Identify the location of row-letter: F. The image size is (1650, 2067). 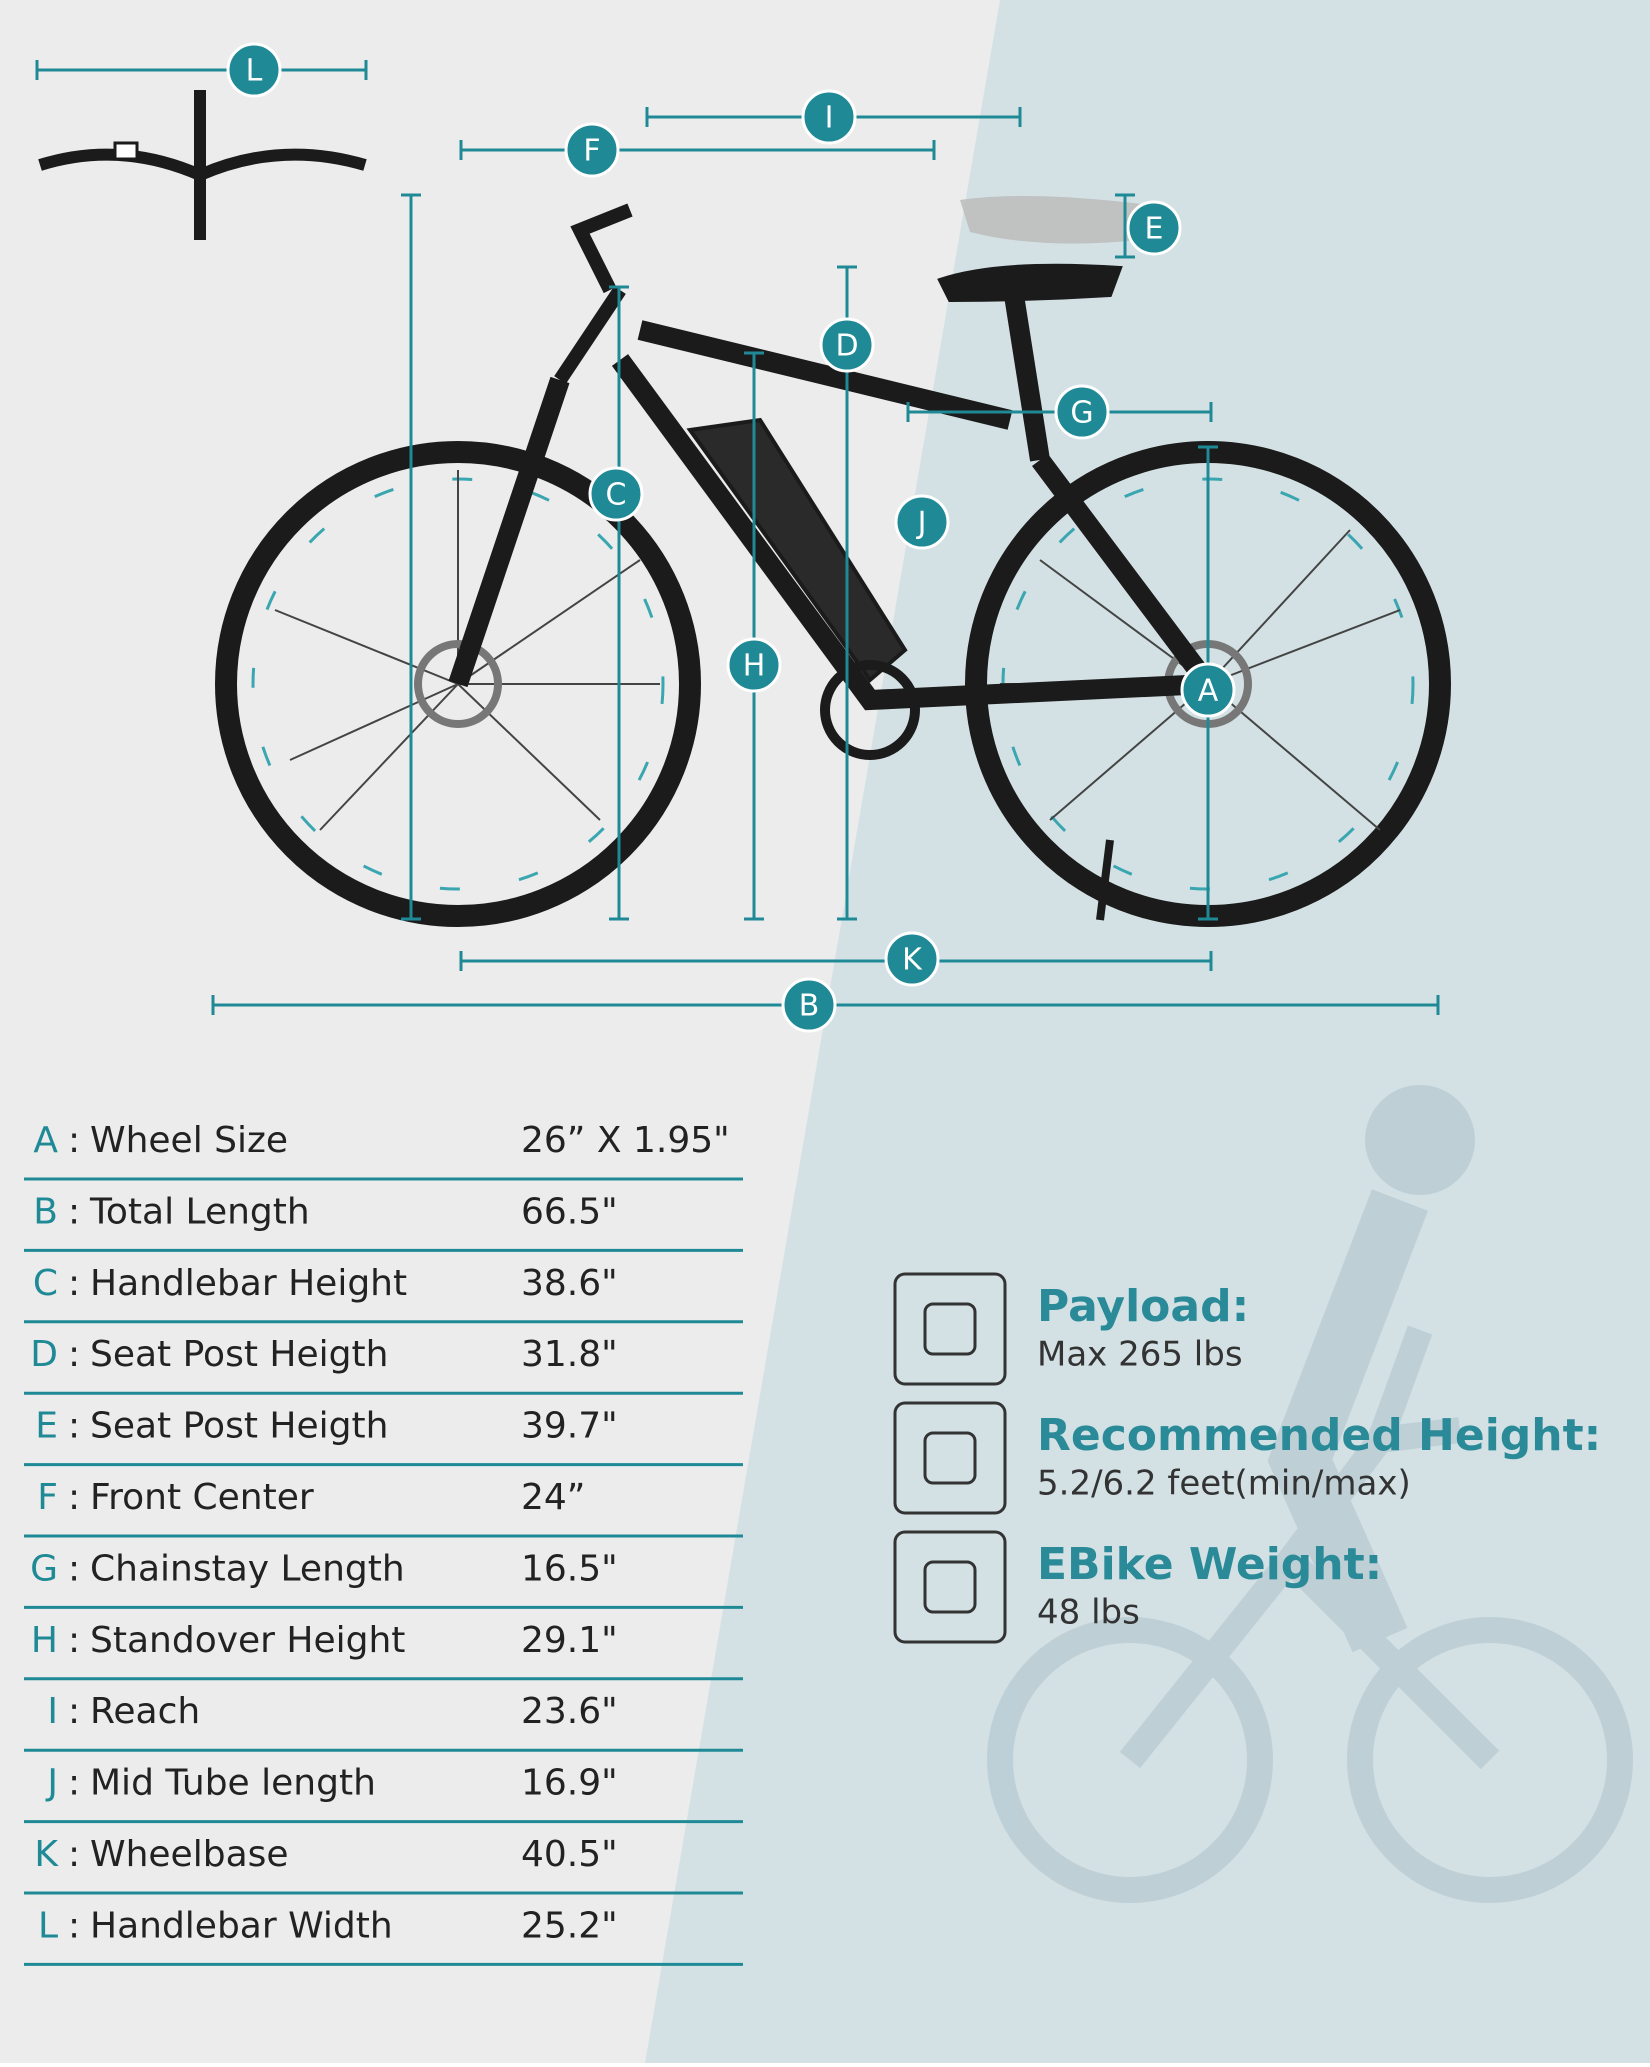
(47, 1497).